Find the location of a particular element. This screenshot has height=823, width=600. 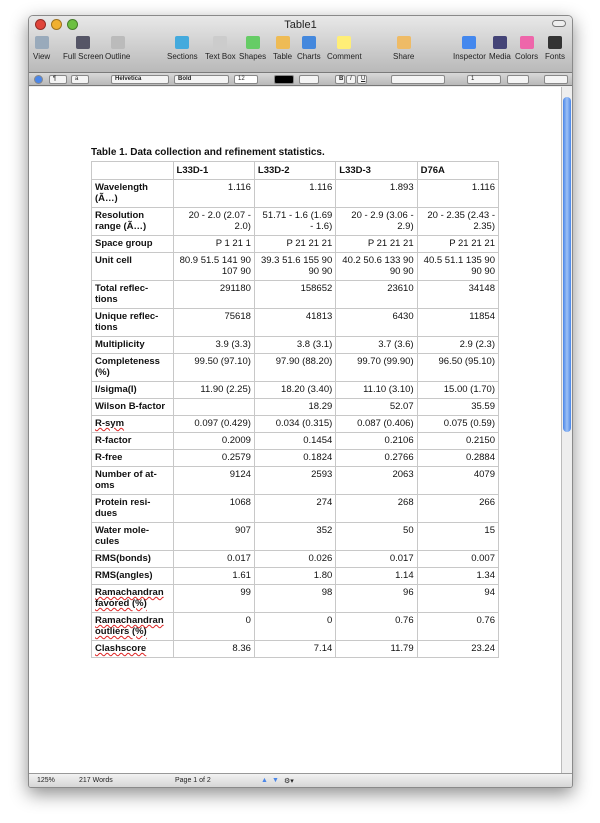

toolbar-inspector-button: Inspector is located at coordinates (469, 48).